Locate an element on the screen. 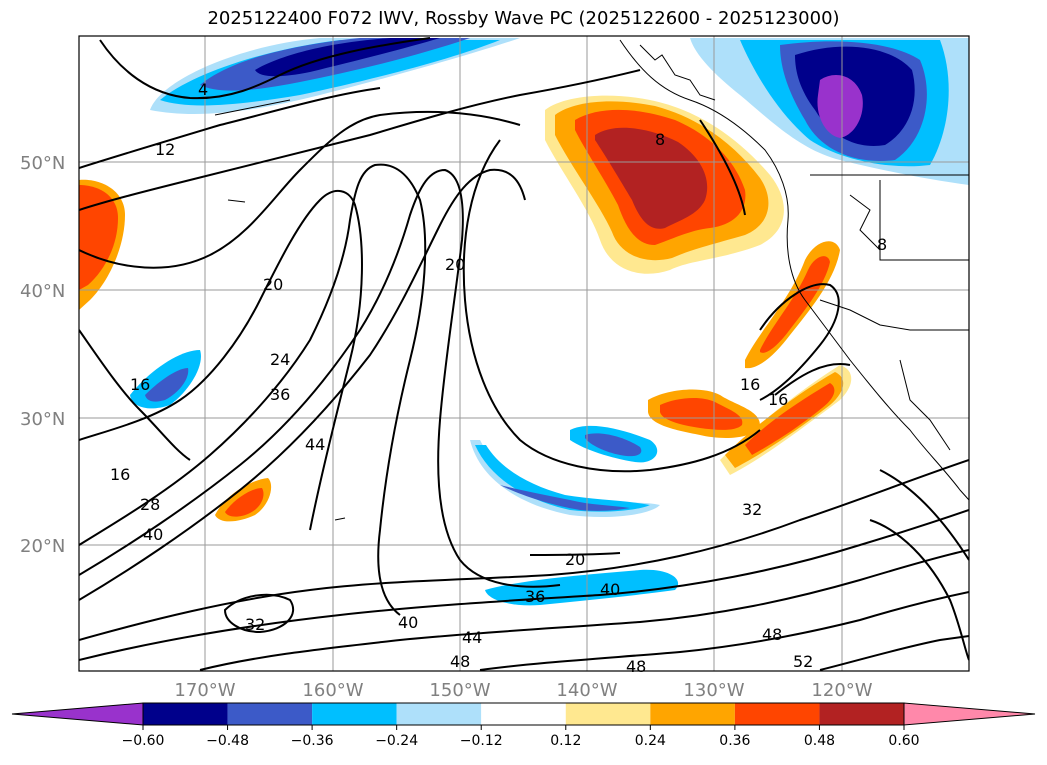 This screenshot has height=765, width=1047. colorbar-tick-label: −0.48 is located at coordinates (227, 741).